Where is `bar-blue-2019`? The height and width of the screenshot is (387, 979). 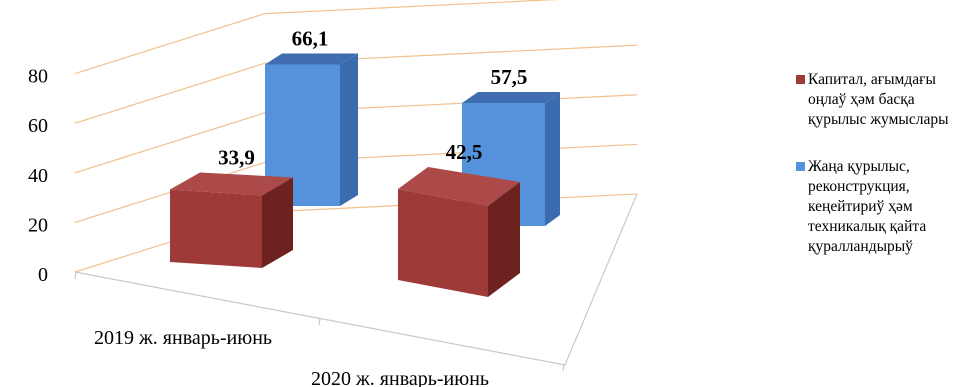 bar-blue-2019 is located at coordinates (311, 130).